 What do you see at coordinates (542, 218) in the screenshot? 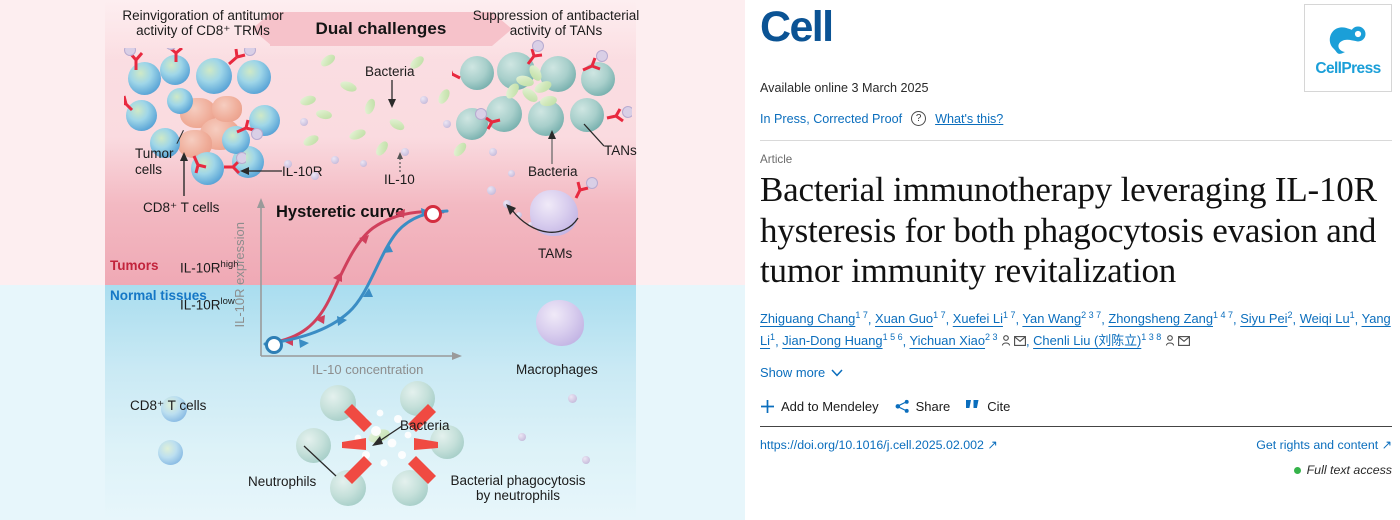
I see `tam-secretion-arrow` at bounding box center [542, 218].